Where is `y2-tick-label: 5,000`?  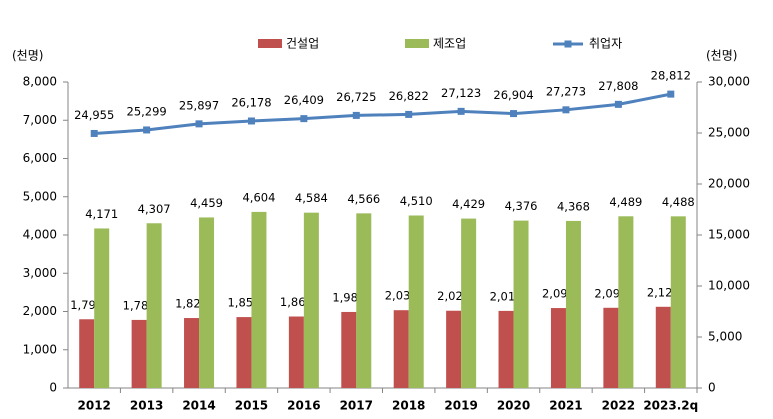 y2-tick-label: 5,000 is located at coordinates (725, 337).